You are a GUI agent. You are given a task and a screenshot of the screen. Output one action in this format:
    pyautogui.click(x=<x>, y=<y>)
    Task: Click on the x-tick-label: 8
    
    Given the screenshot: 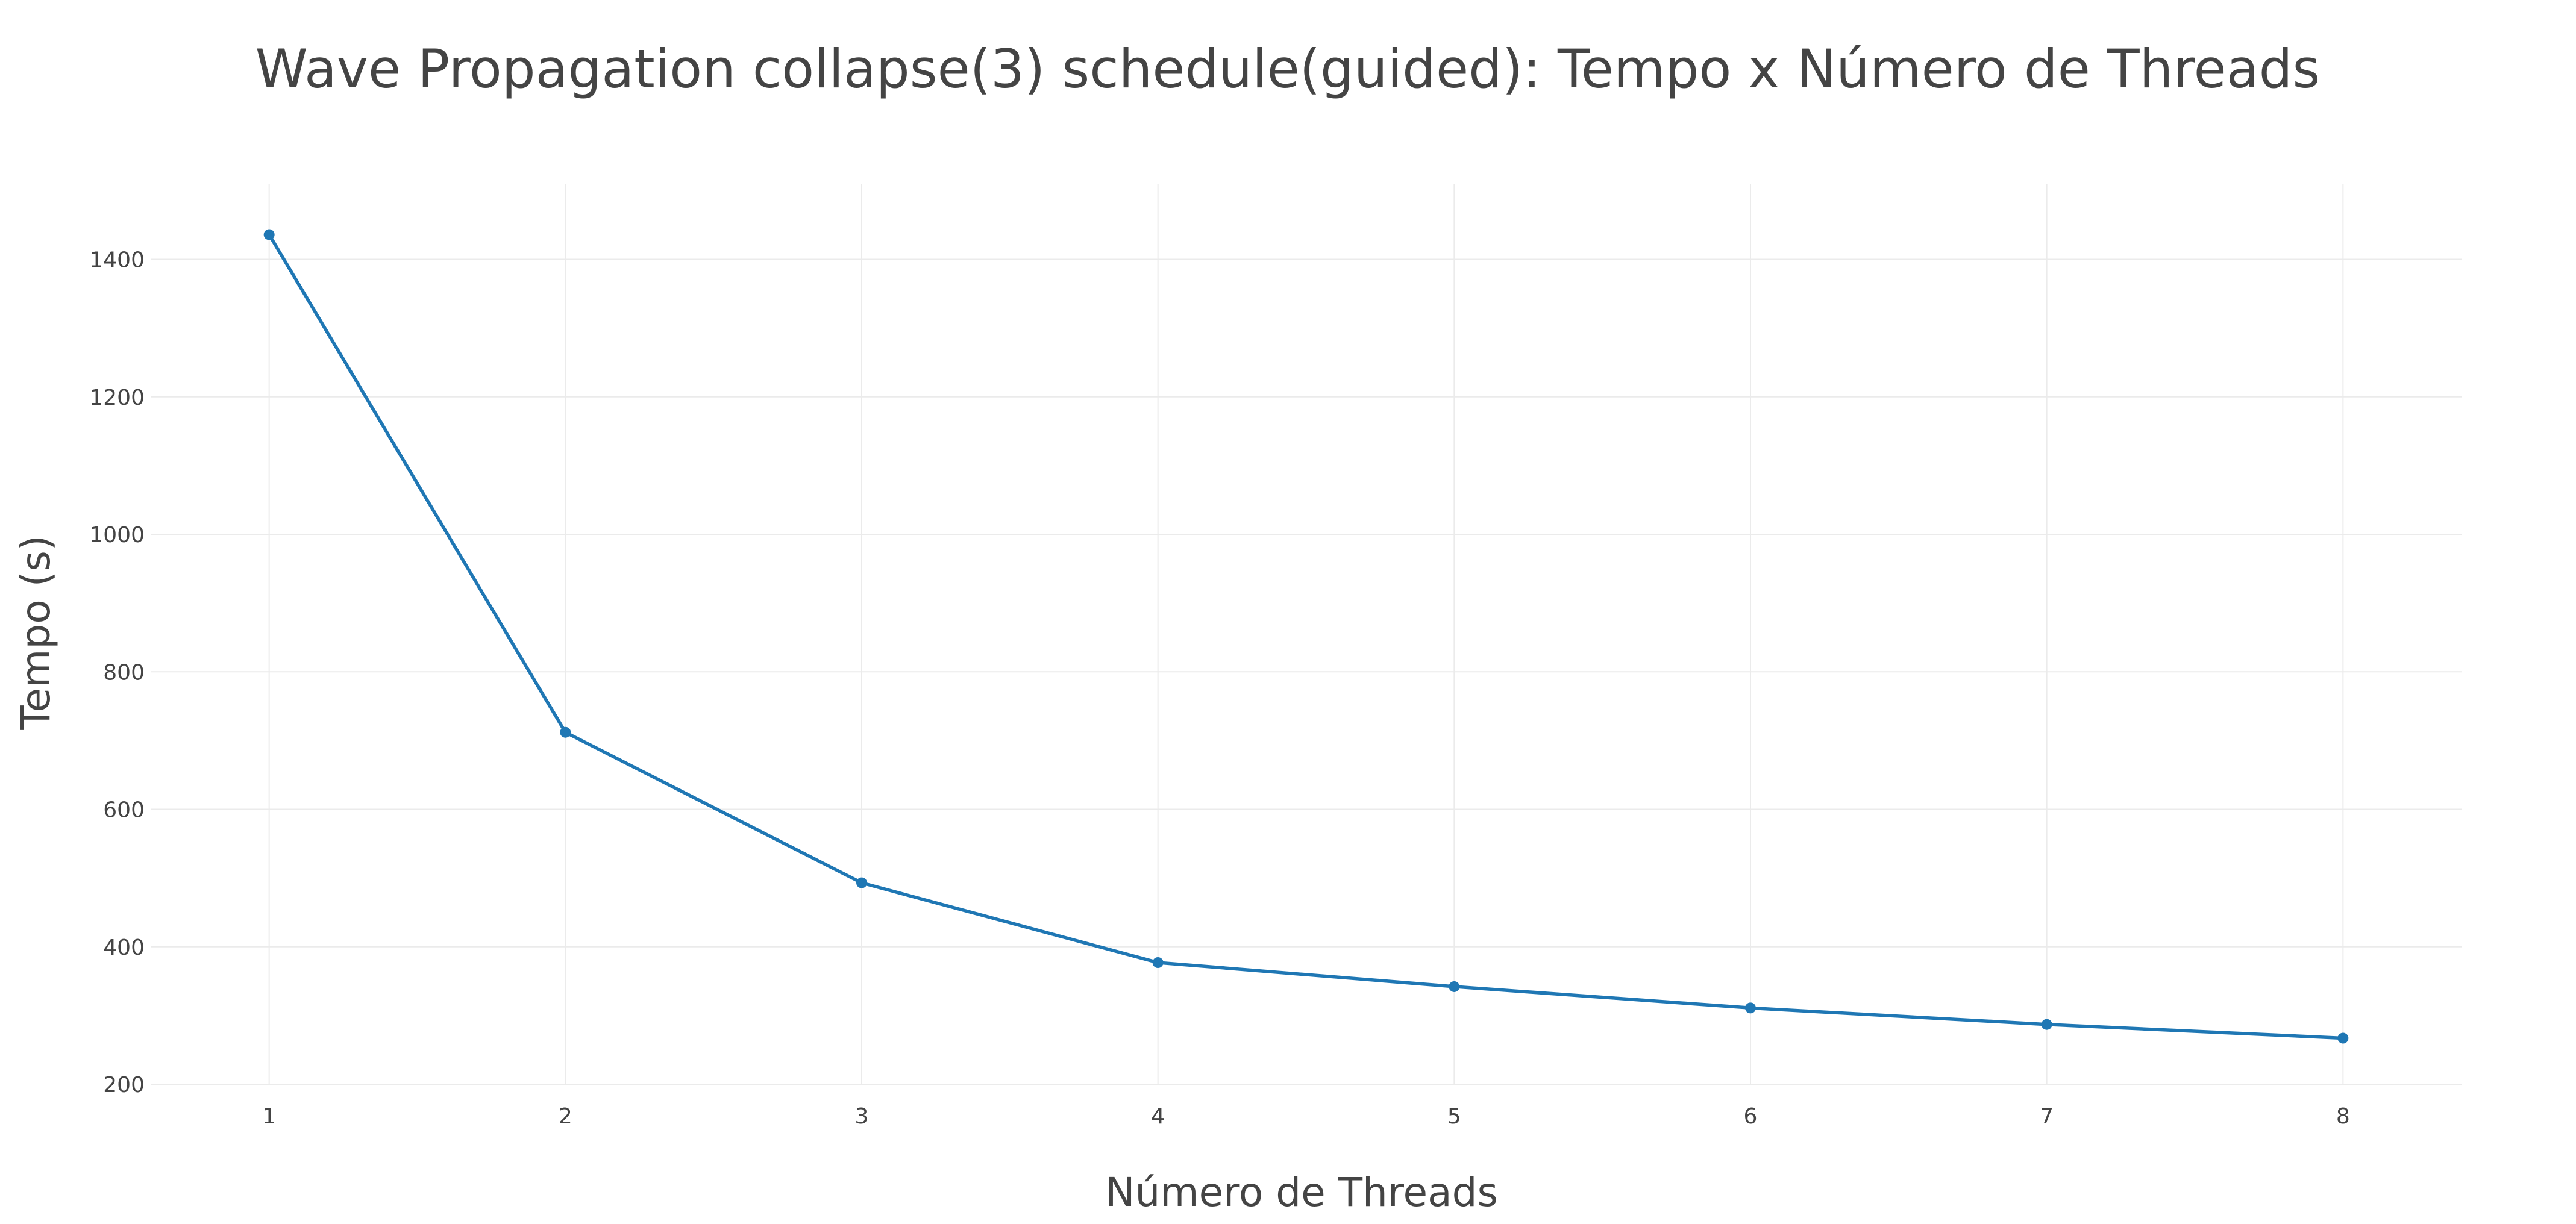 What is the action you would take?
    pyautogui.click(x=2343, y=1117)
    